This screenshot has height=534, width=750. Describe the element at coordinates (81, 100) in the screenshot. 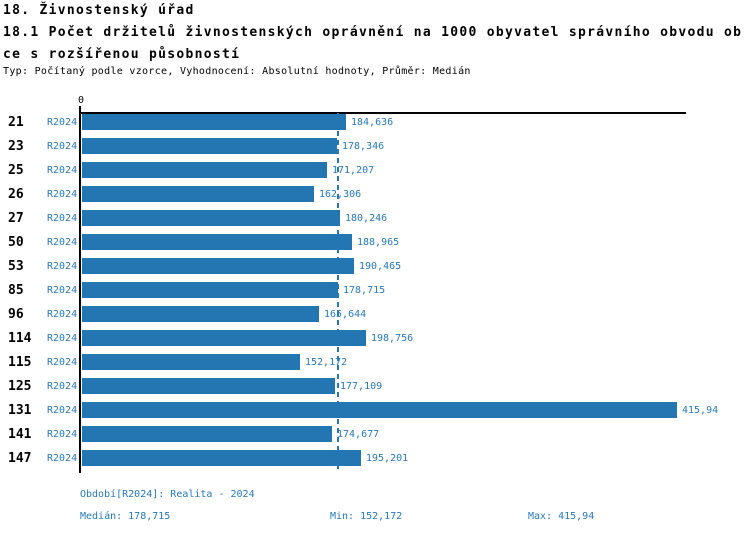

I see `zero-tick-label: 0` at that location.